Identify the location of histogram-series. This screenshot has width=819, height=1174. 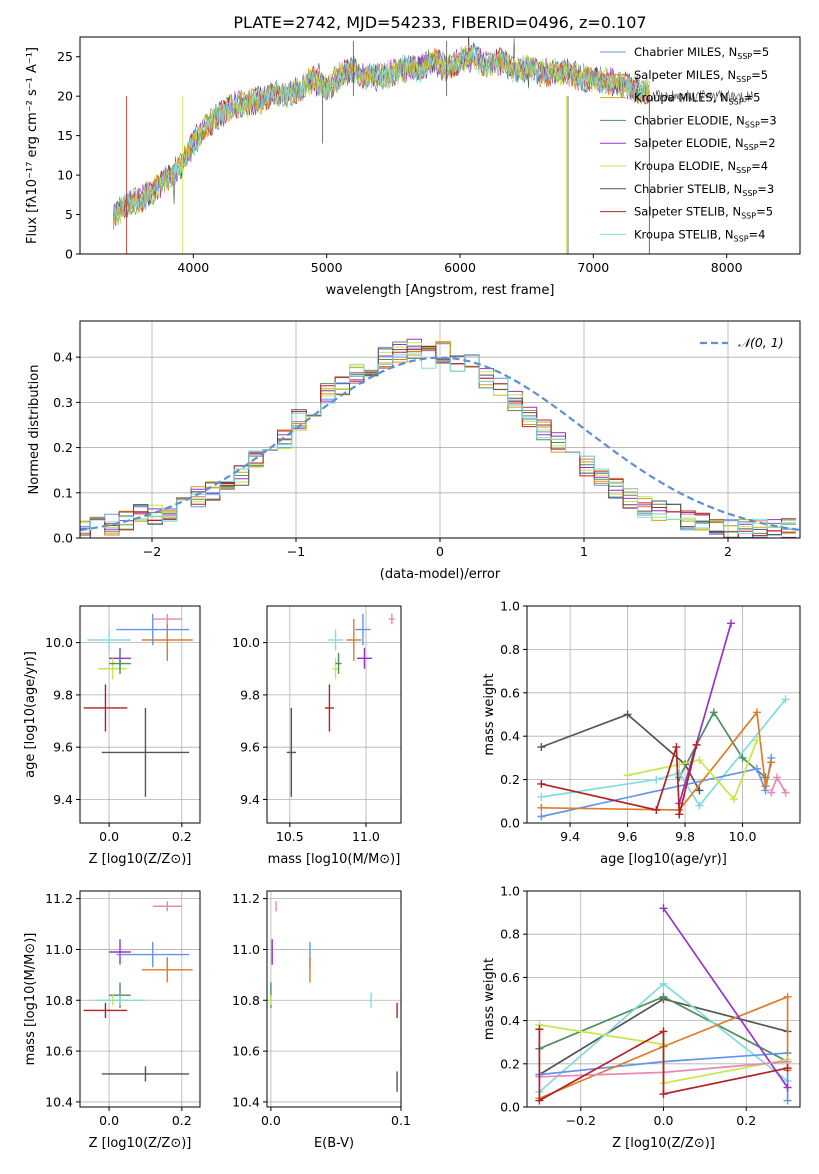
(438, 440).